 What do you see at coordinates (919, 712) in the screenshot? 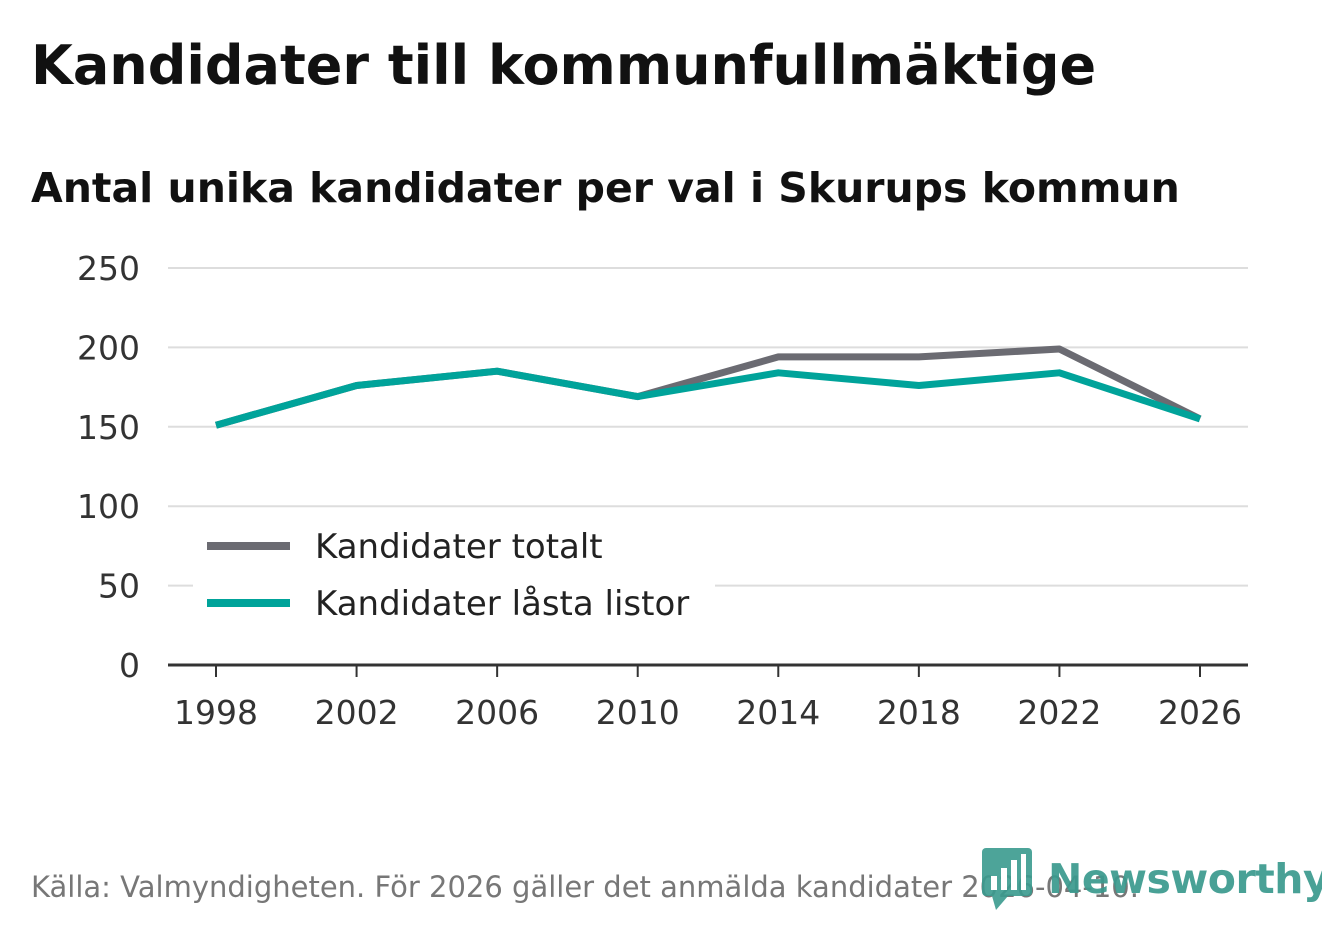
I see `x-tick-label-2018: 2018` at bounding box center [919, 712].